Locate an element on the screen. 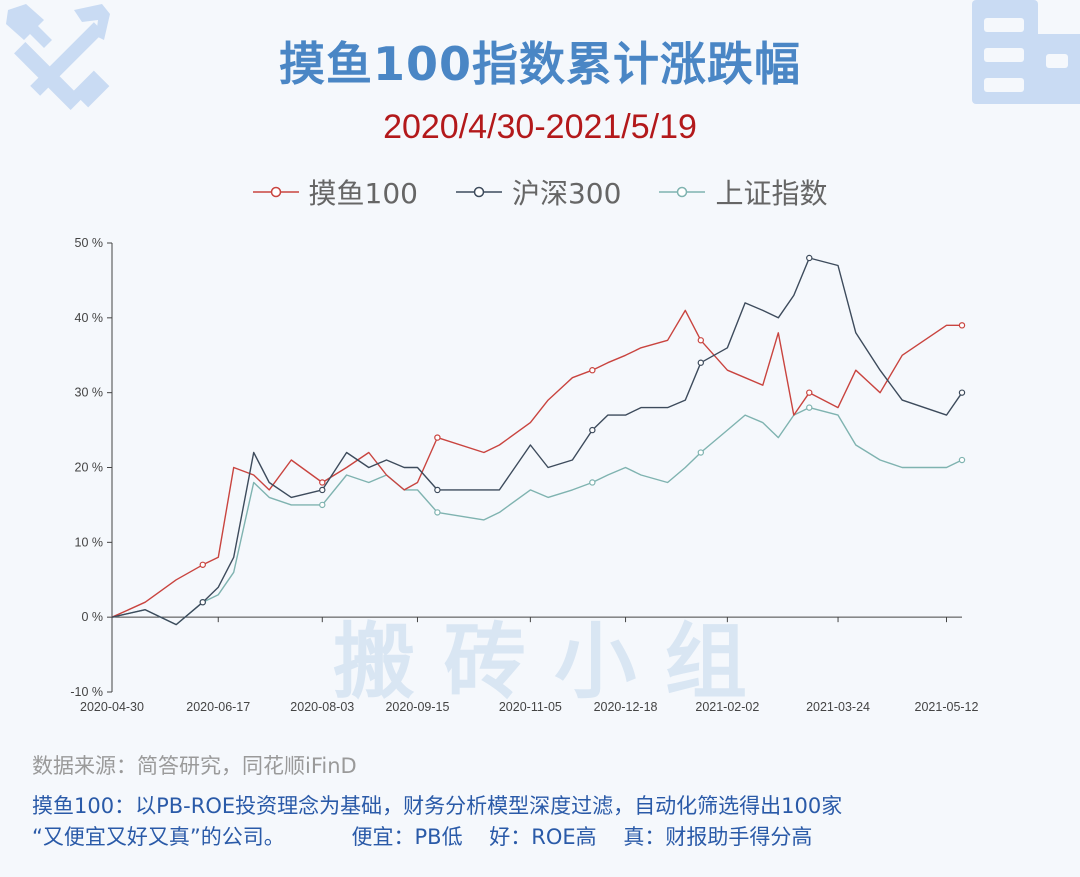 Image resolution: width=1080 pixels, height=877 pixels. data-source: 数据来源：简答研究，同花顺iFinD is located at coordinates (194, 766).